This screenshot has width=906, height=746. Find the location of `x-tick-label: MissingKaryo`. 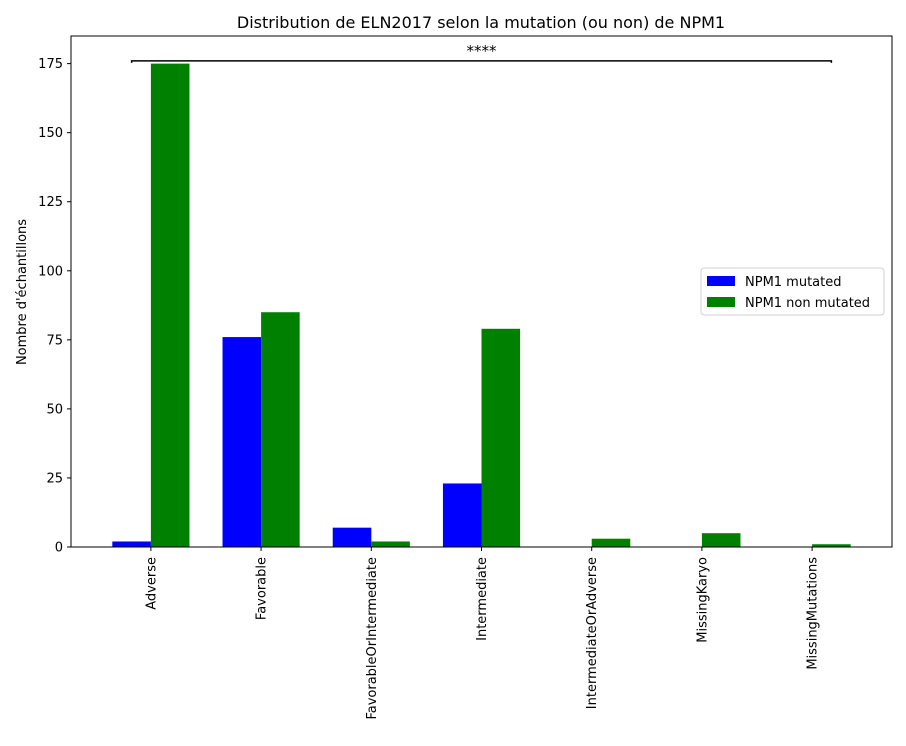

x-tick-label: MissingKaryo is located at coordinates (702, 600).